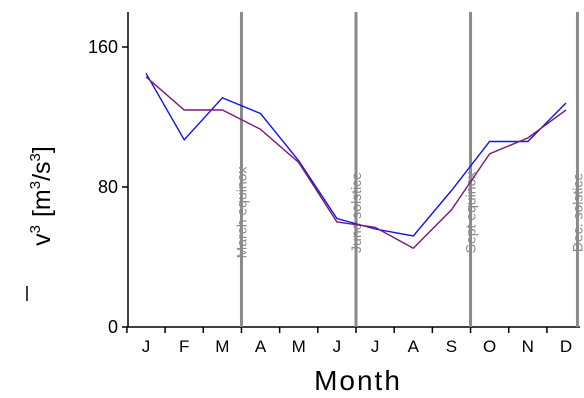  I want to click on y-label-unit-close: ], so click(42, 149).